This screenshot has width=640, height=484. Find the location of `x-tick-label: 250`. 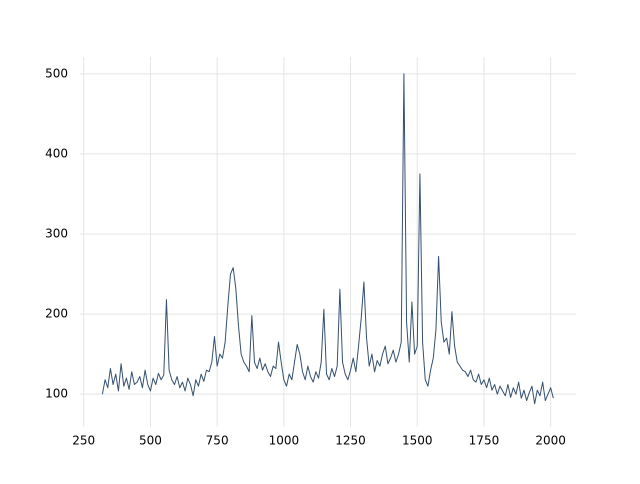

x-tick-label: 250 is located at coordinates (83, 441).